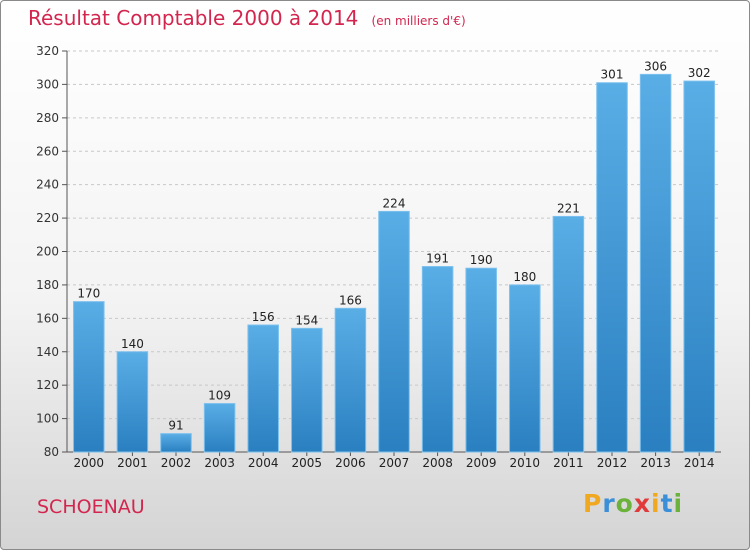 The height and width of the screenshot is (550, 750). What do you see at coordinates (524, 277) in the screenshot?
I see `data-label: 180` at bounding box center [524, 277].